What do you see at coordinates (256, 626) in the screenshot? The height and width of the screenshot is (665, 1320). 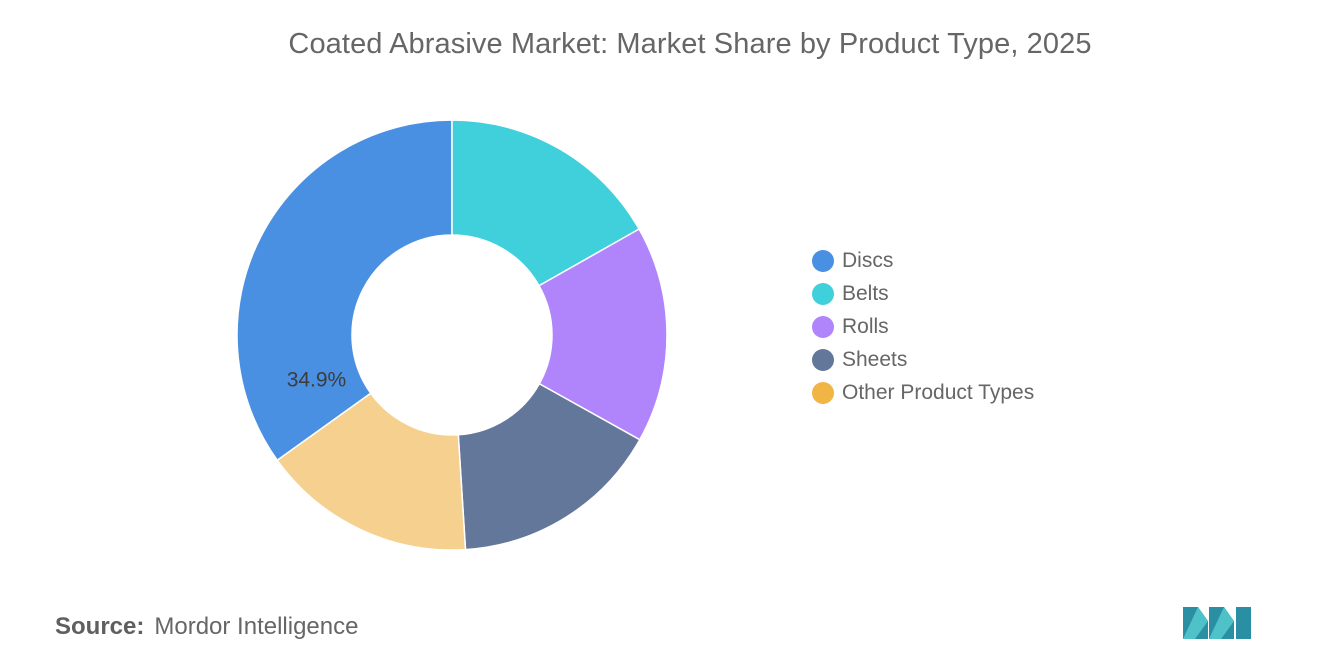 I see `source-text: Mordor Intelligence` at bounding box center [256, 626].